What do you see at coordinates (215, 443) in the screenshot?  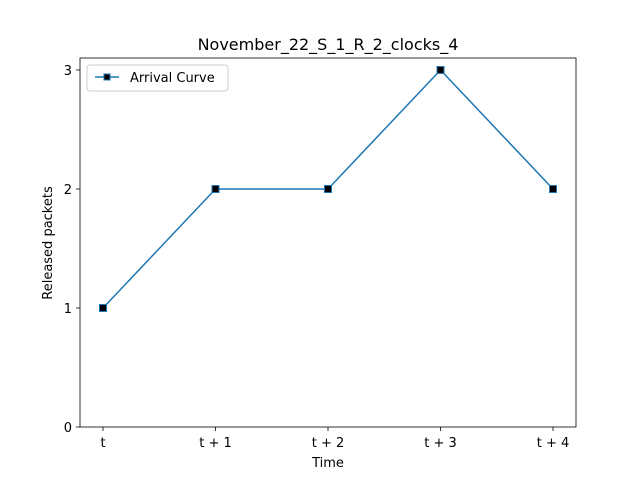 I see `x-tick-label: t + 1` at bounding box center [215, 443].